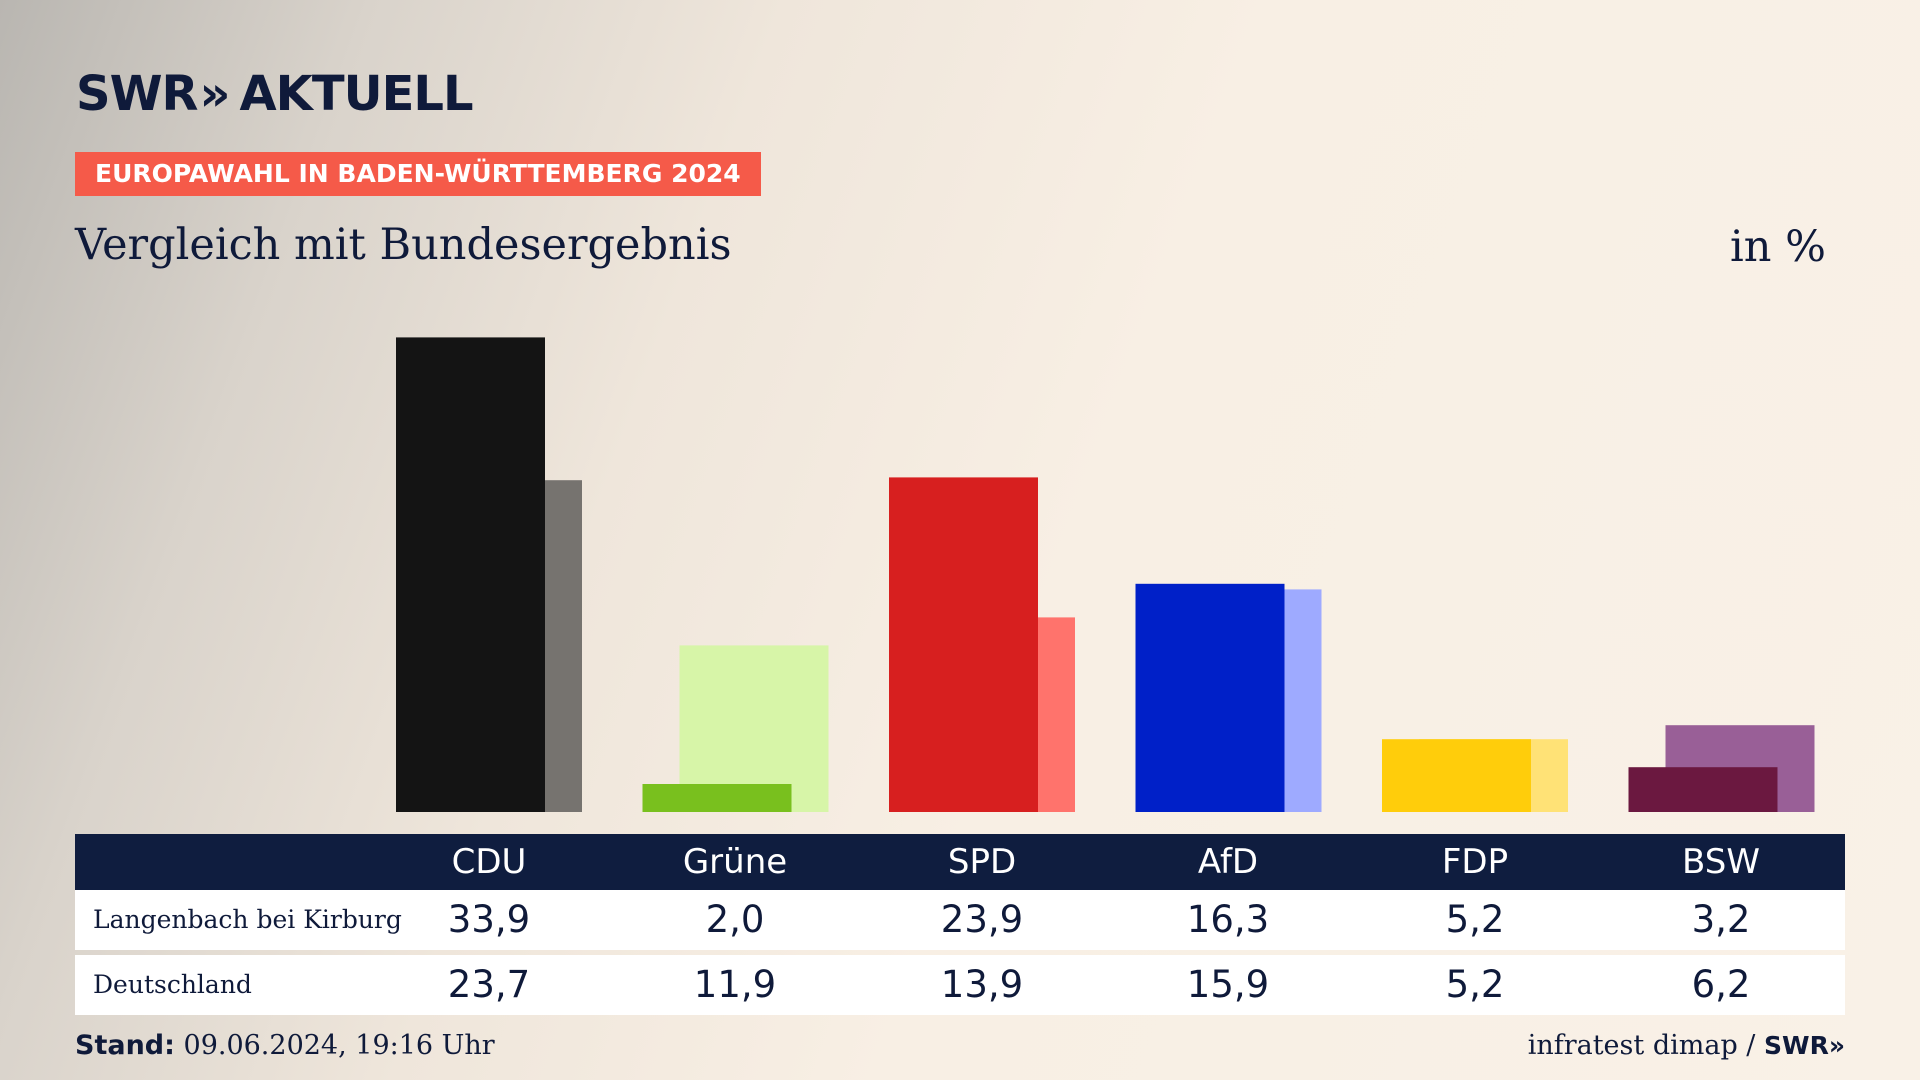  Describe the element at coordinates (735, 919) in the screenshot. I see `cell-value: 2,0` at that location.